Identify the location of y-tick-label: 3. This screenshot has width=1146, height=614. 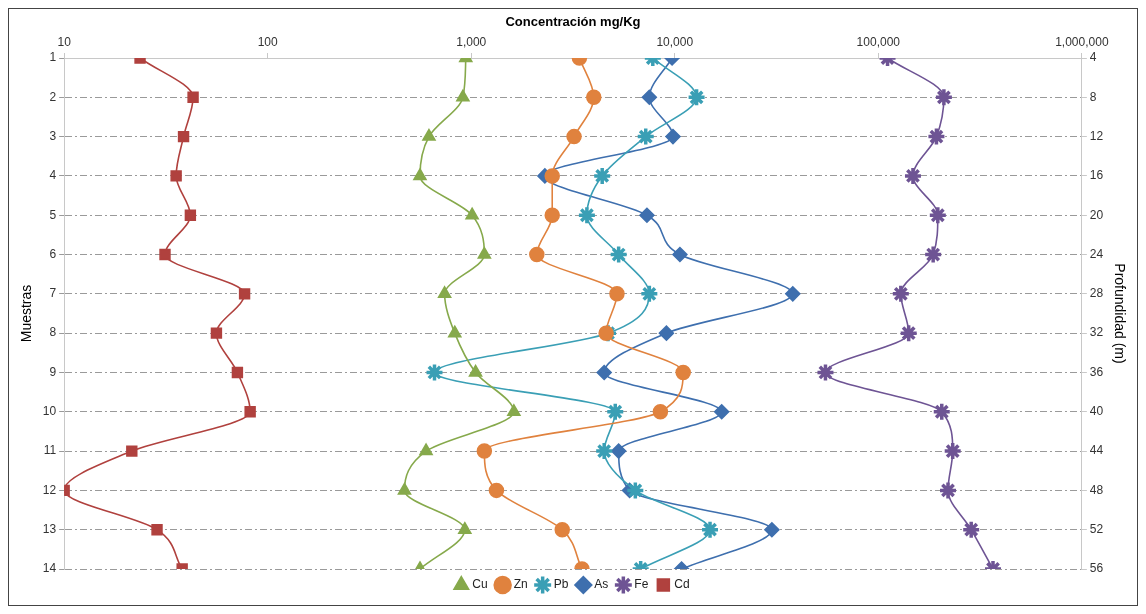
(53, 135).